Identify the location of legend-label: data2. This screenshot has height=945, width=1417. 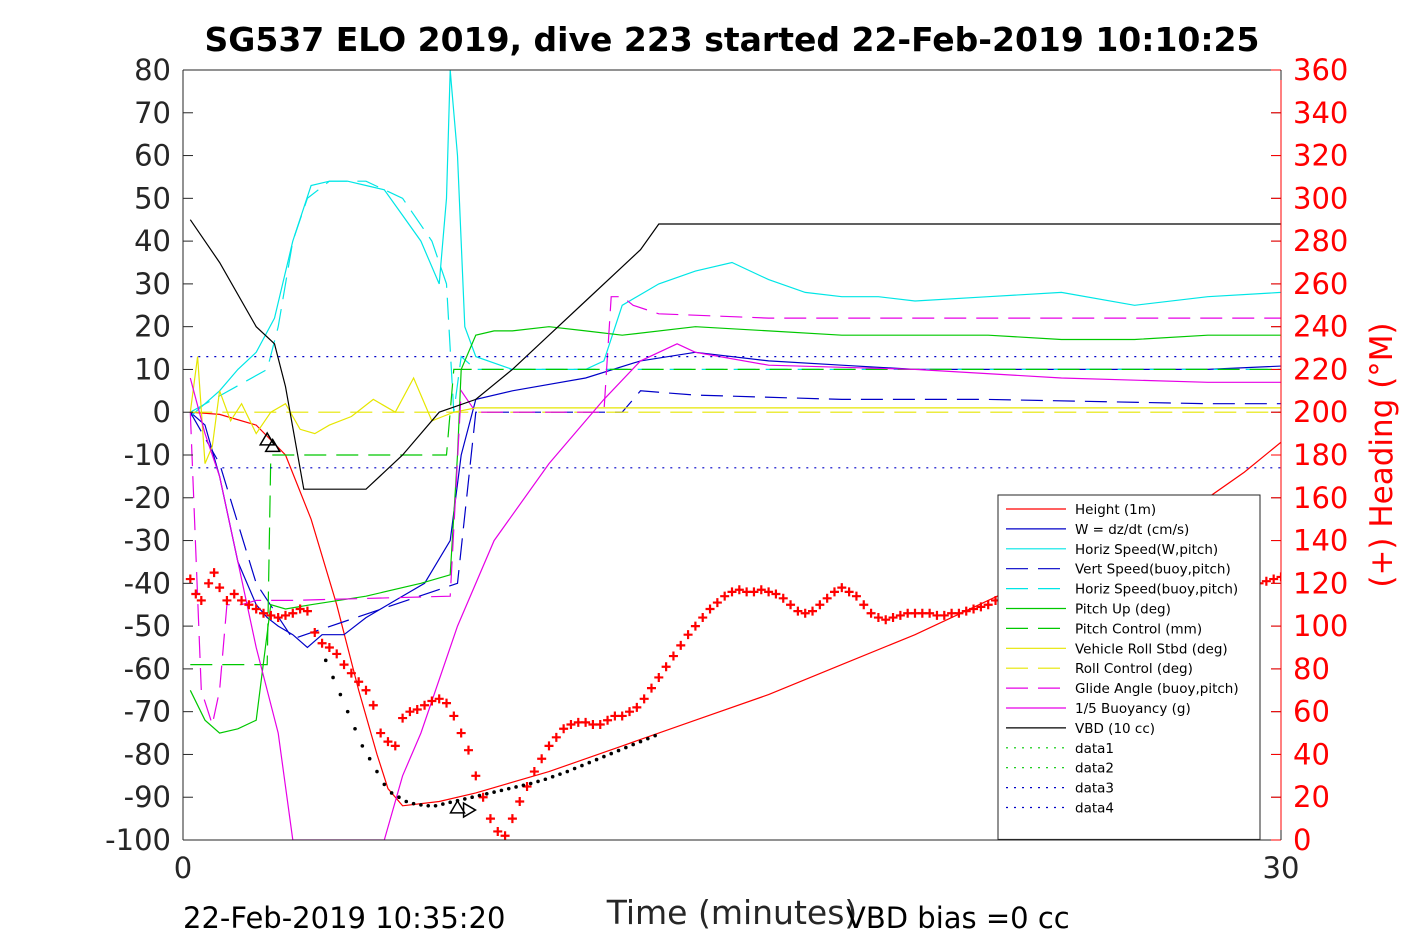
(1094, 769).